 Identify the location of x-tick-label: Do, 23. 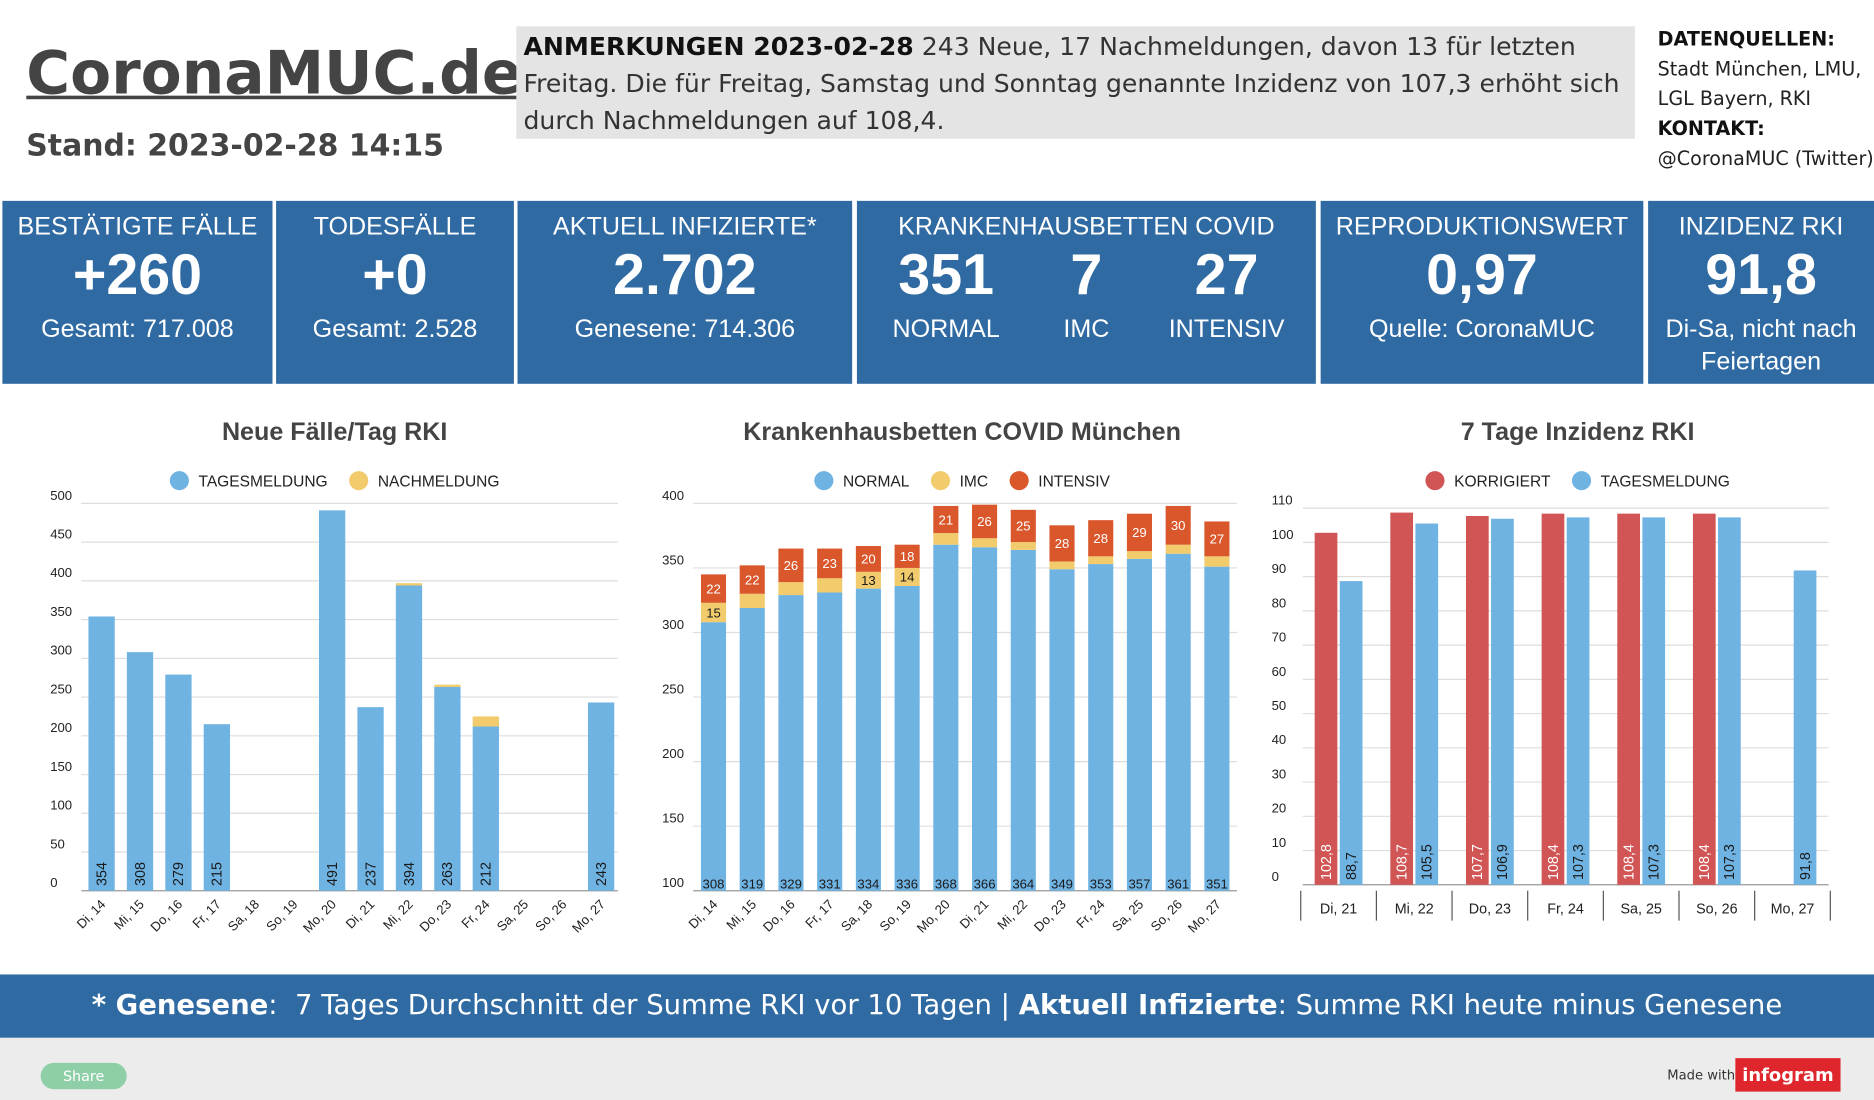
(1050, 916).